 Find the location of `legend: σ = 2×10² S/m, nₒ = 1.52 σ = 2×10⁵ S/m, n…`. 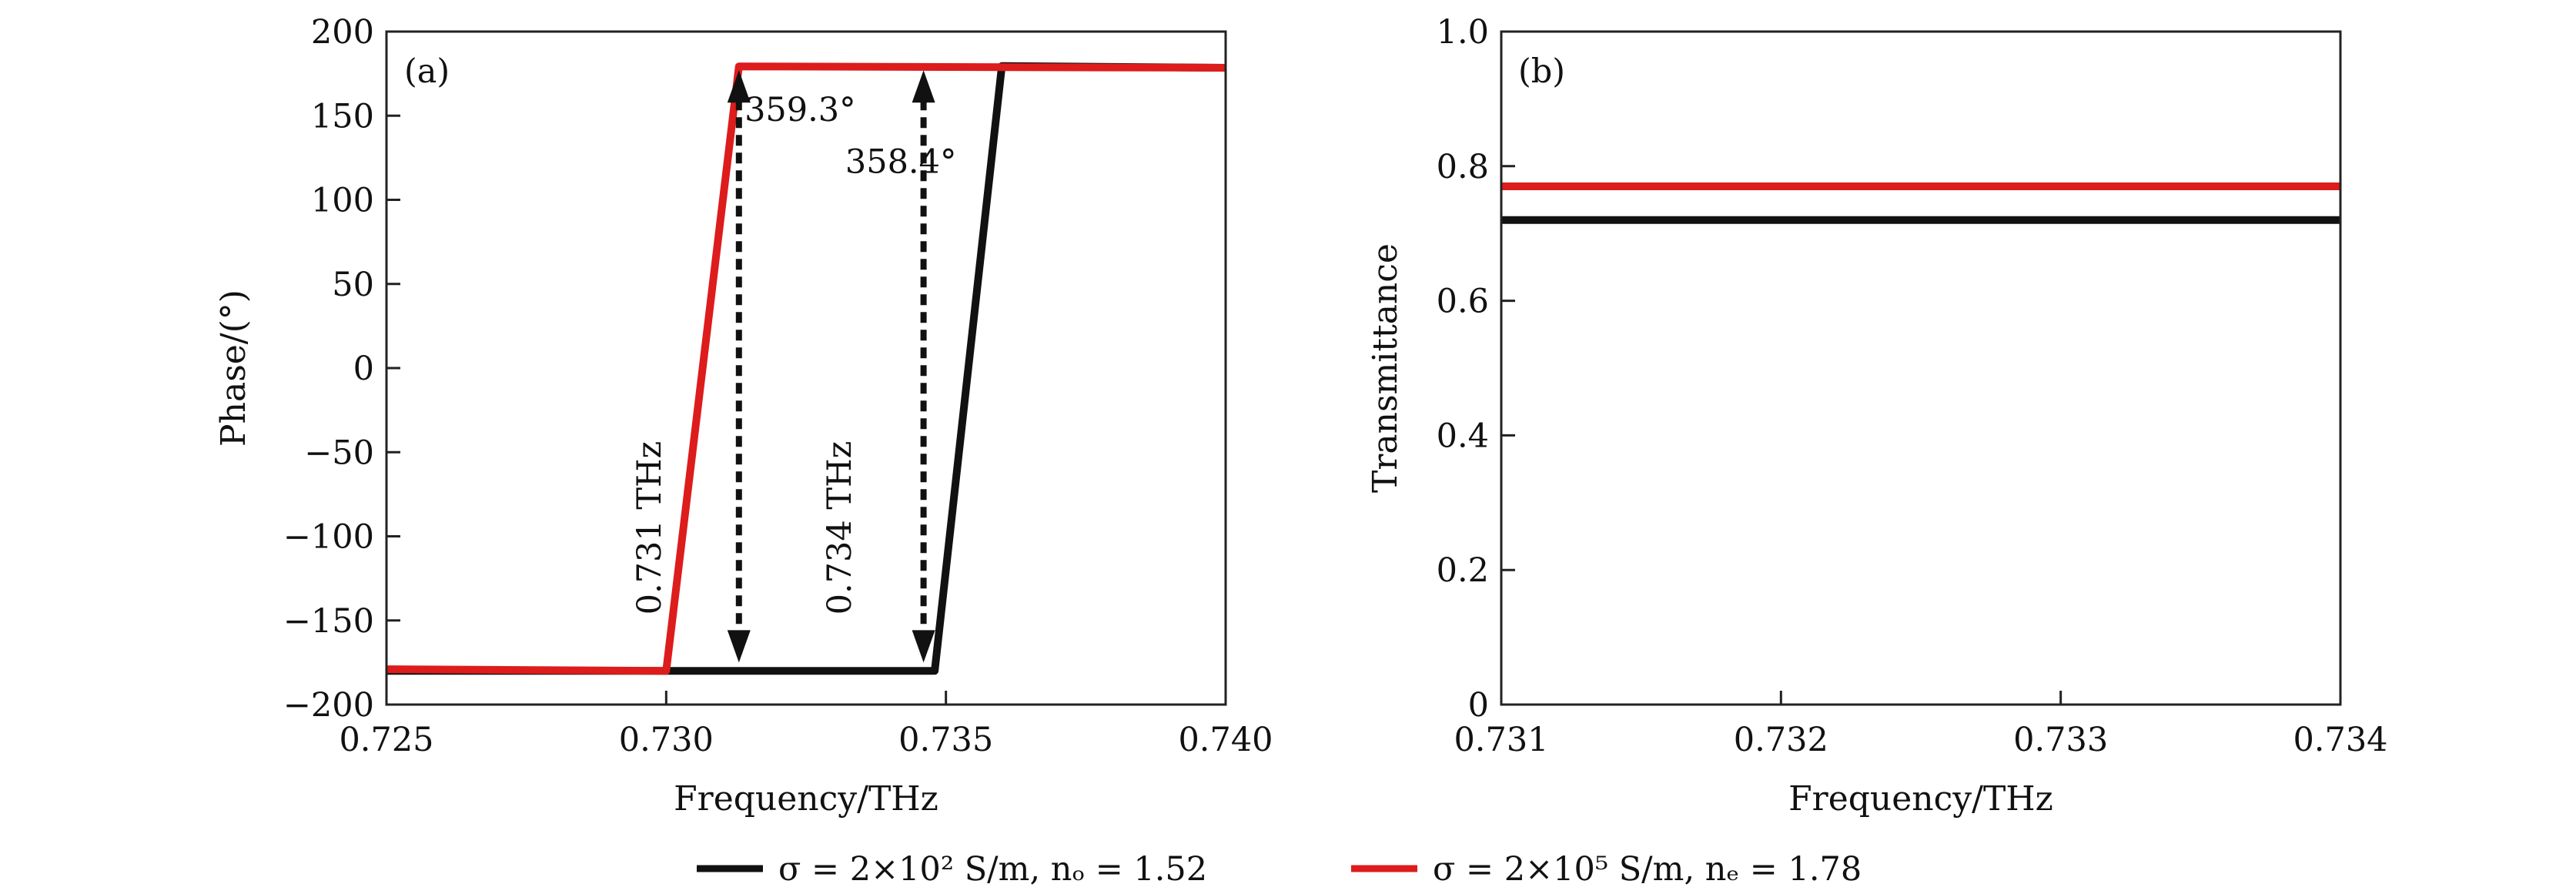

legend: σ = 2×10² S/m, nₒ = 1.52 σ = 2×10⁵ S/m, n… is located at coordinates (1280, 870).